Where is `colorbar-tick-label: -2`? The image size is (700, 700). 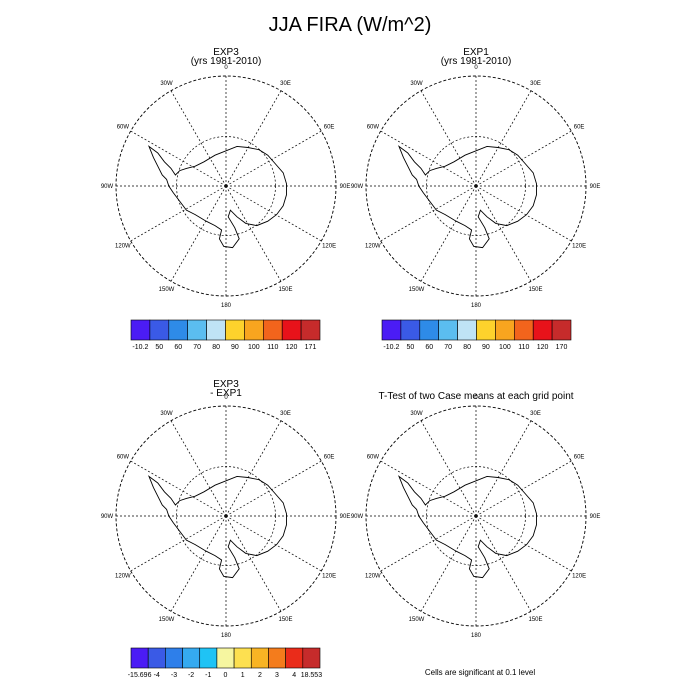 colorbar-tick-label: -2 is located at coordinates (191, 675).